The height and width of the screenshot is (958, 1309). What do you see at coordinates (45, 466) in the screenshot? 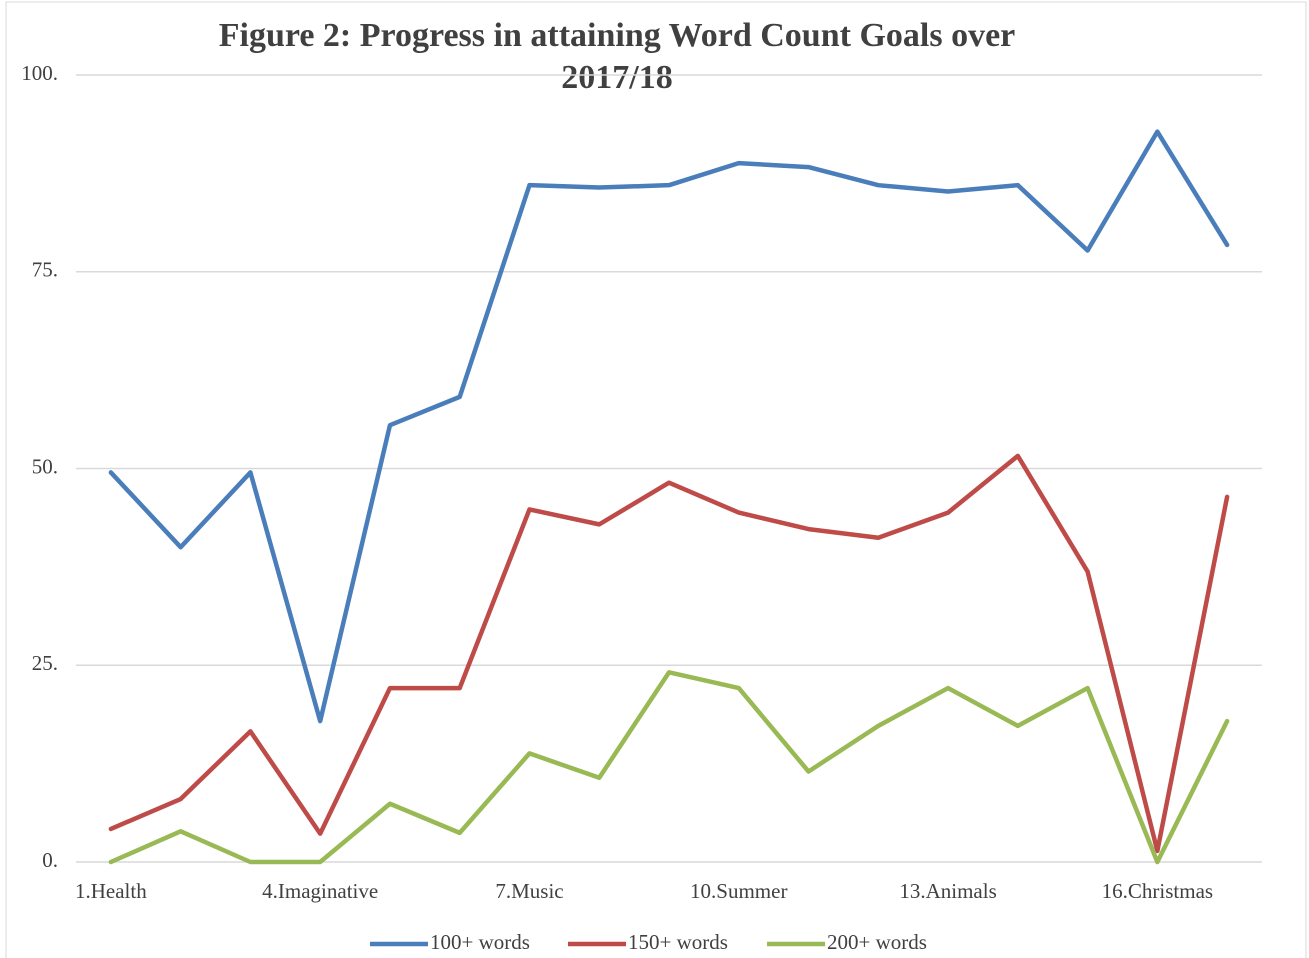
I see `y-tick-label: 50.` at bounding box center [45, 466].